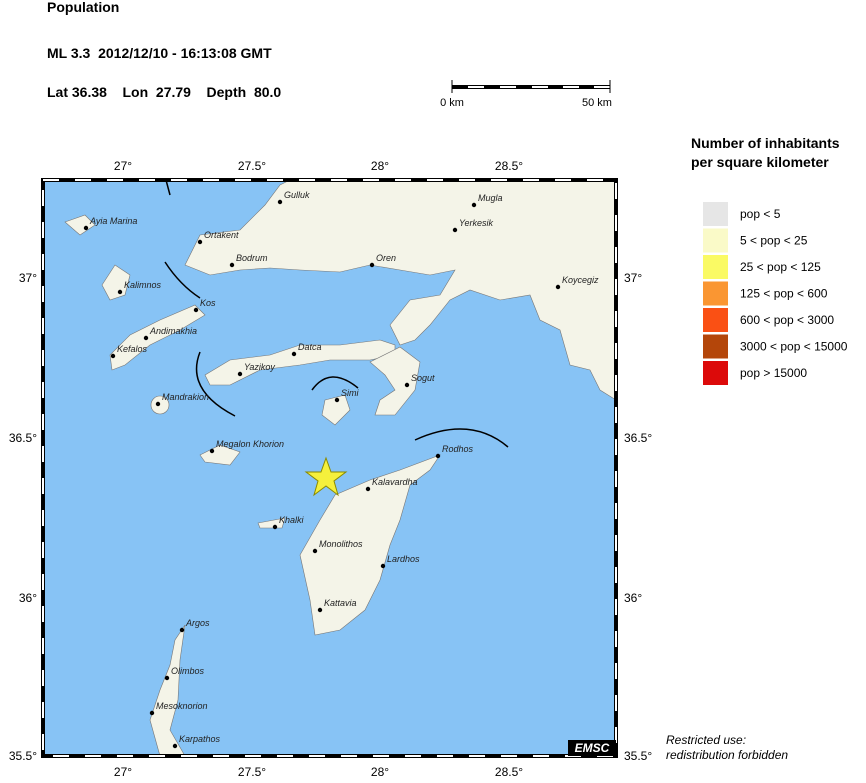  Describe the element at coordinates (784, 294) in the screenshot. I see `legend-label: 125 < pop < 600` at that location.